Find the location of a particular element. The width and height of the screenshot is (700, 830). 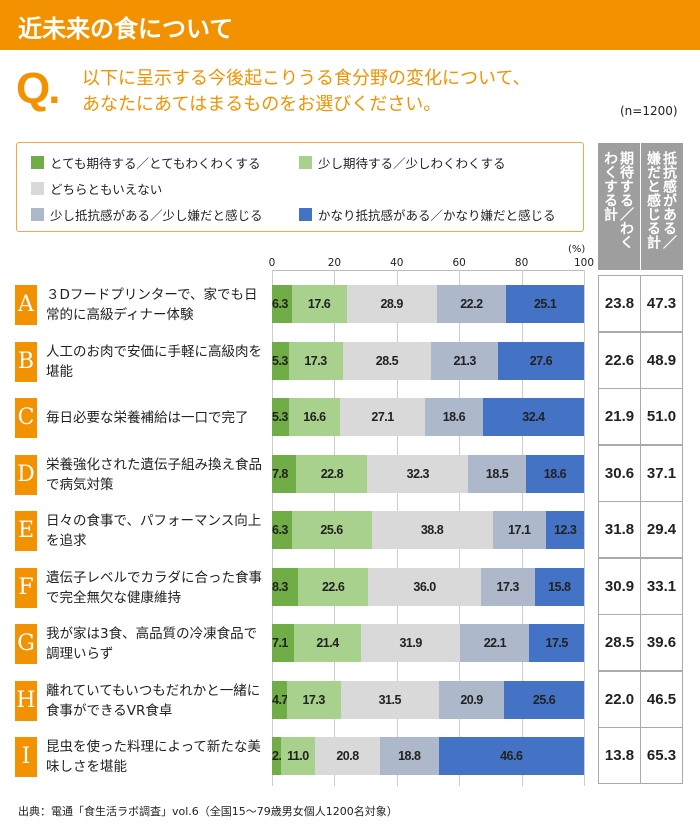

source-note: 出典：電通「食生活ラボ調査」vol.6（全国15～79歳男女個人1200名対象） is located at coordinates (208, 811).